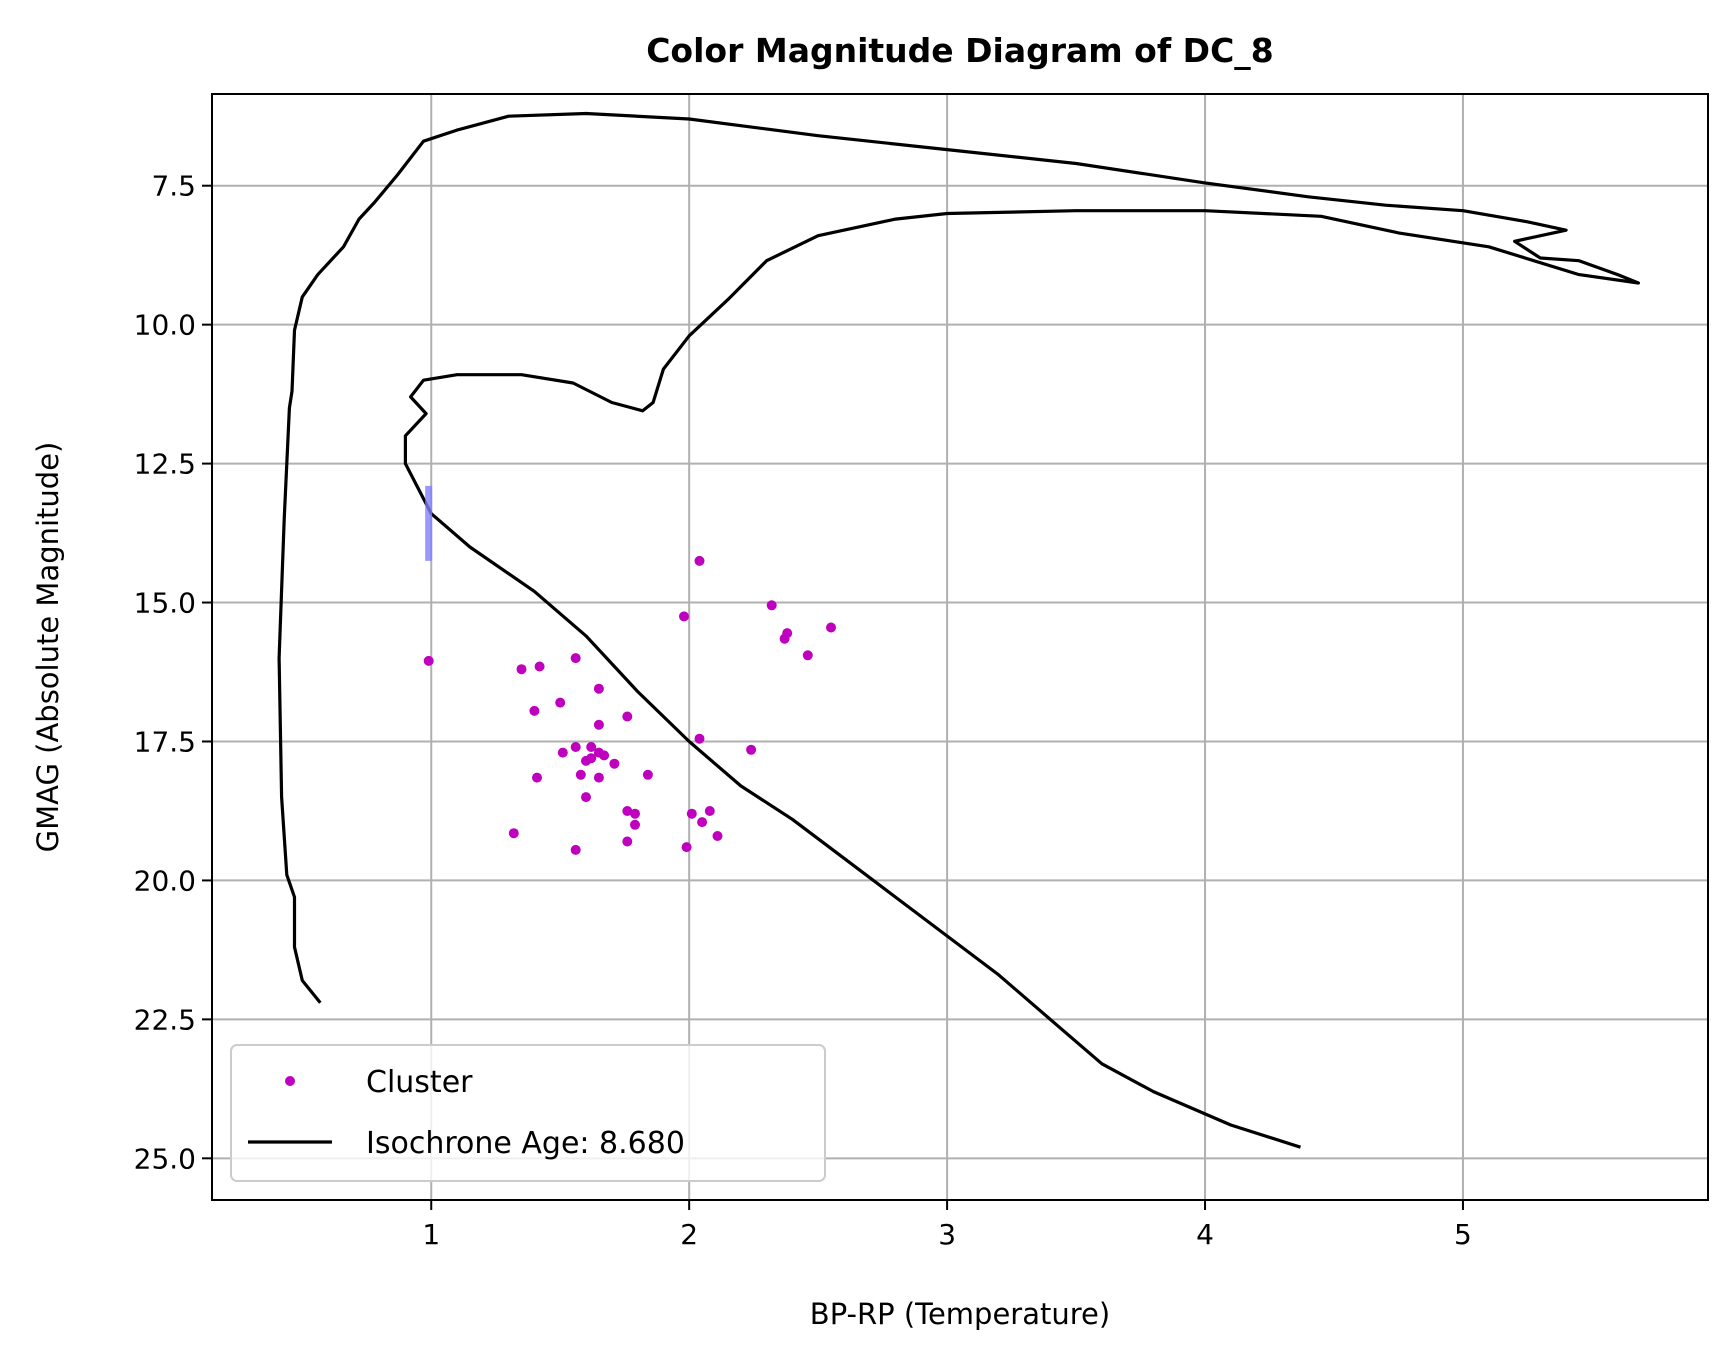 The width and height of the screenshot is (1728, 1366). I want to click on y-tick-label: 7.5, so click(173, 186).